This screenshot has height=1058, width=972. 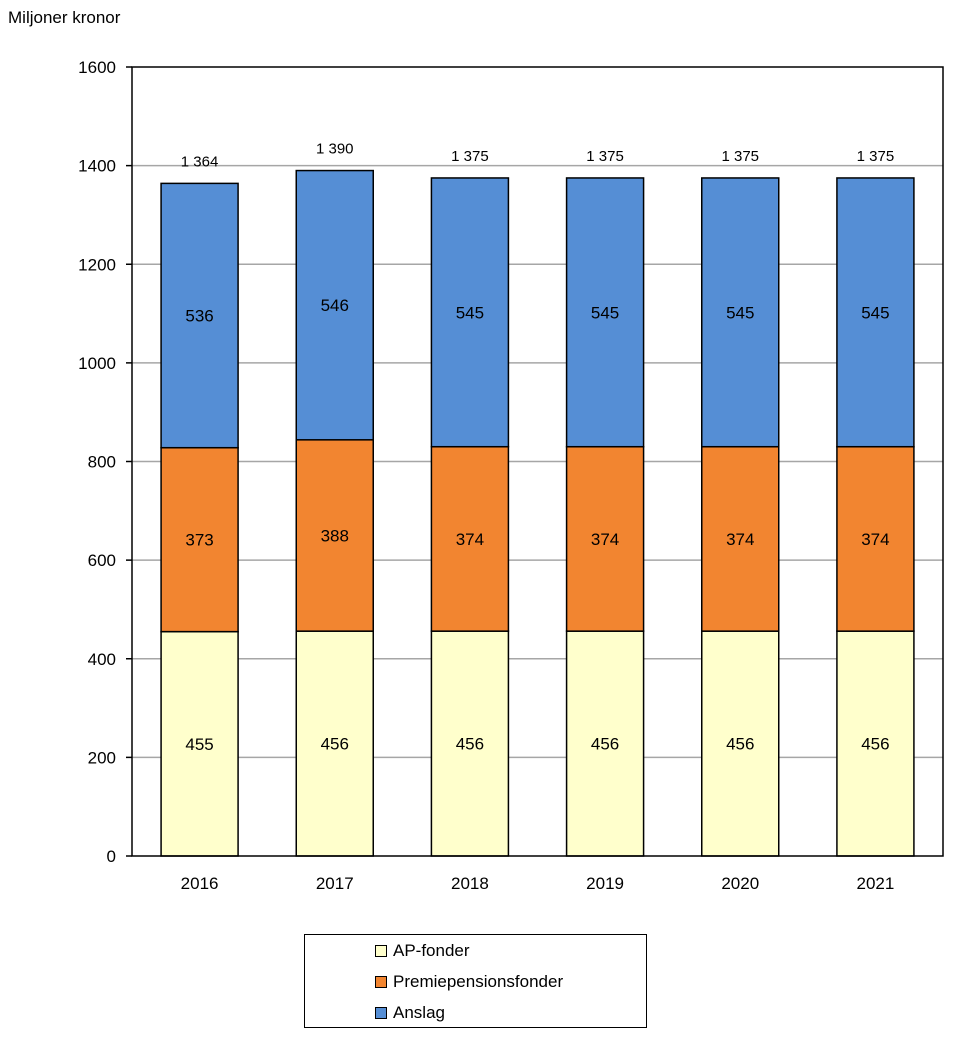 I want to click on data-label: 546, so click(x=335, y=305).